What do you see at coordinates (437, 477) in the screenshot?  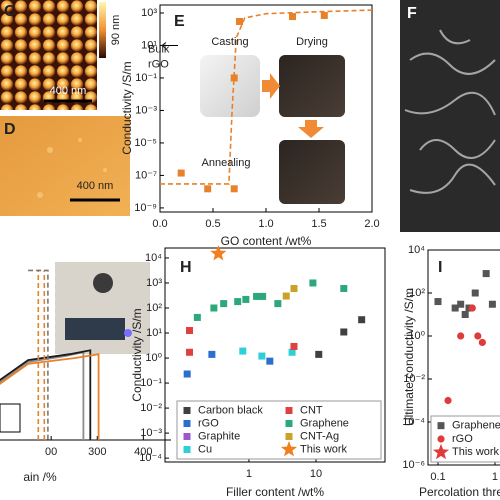 I see `x-tick-label: 0.1` at bounding box center [437, 477].